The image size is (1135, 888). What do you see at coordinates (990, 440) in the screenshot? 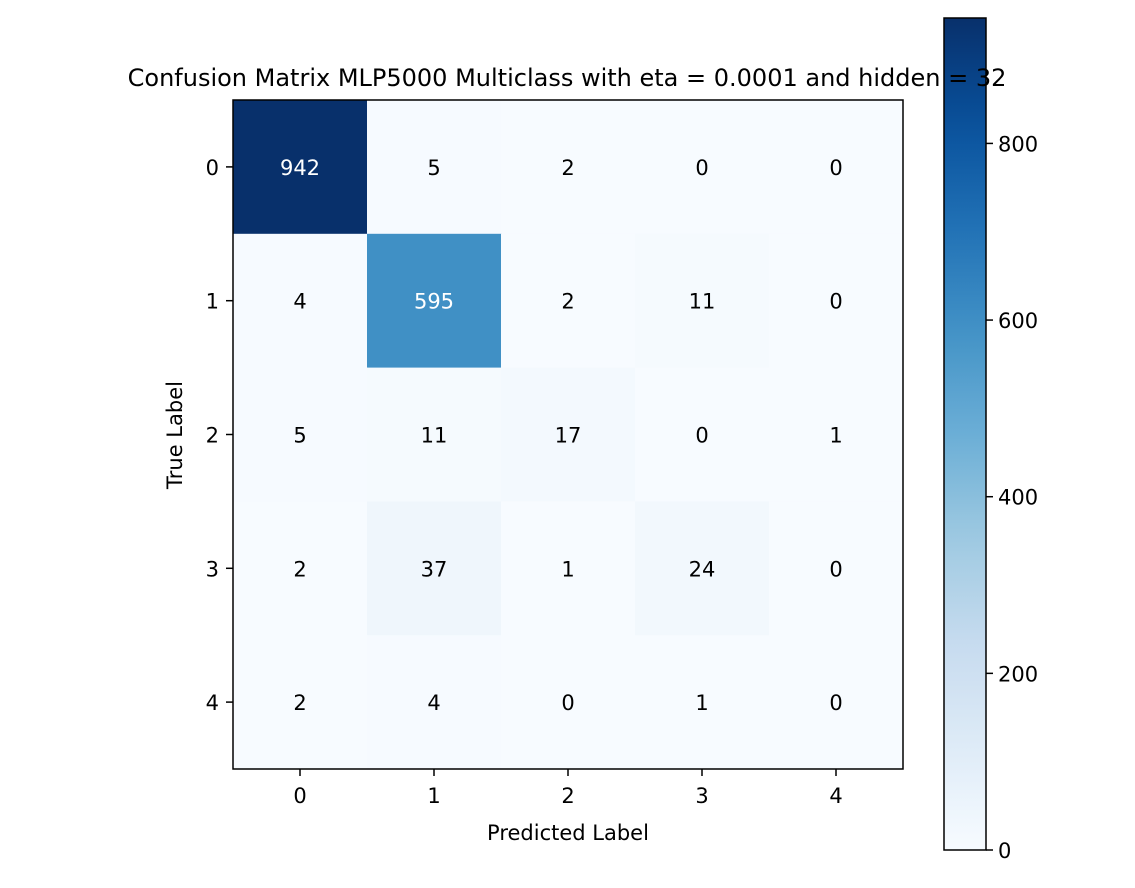
I see `colorbar: 0 200 400 600 800` at bounding box center [990, 440].